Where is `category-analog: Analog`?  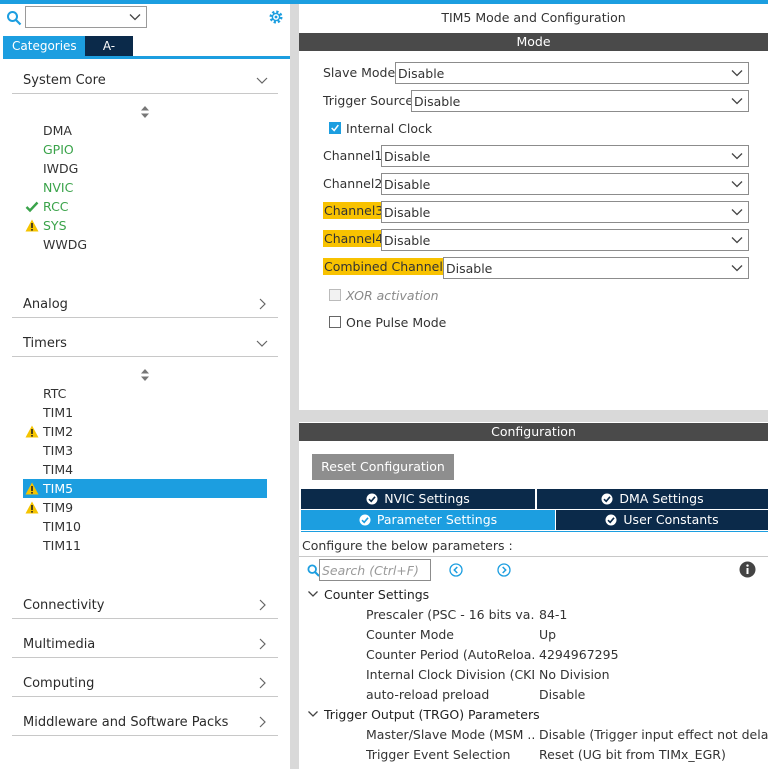 category-analog: Analog is located at coordinates (145, 306).